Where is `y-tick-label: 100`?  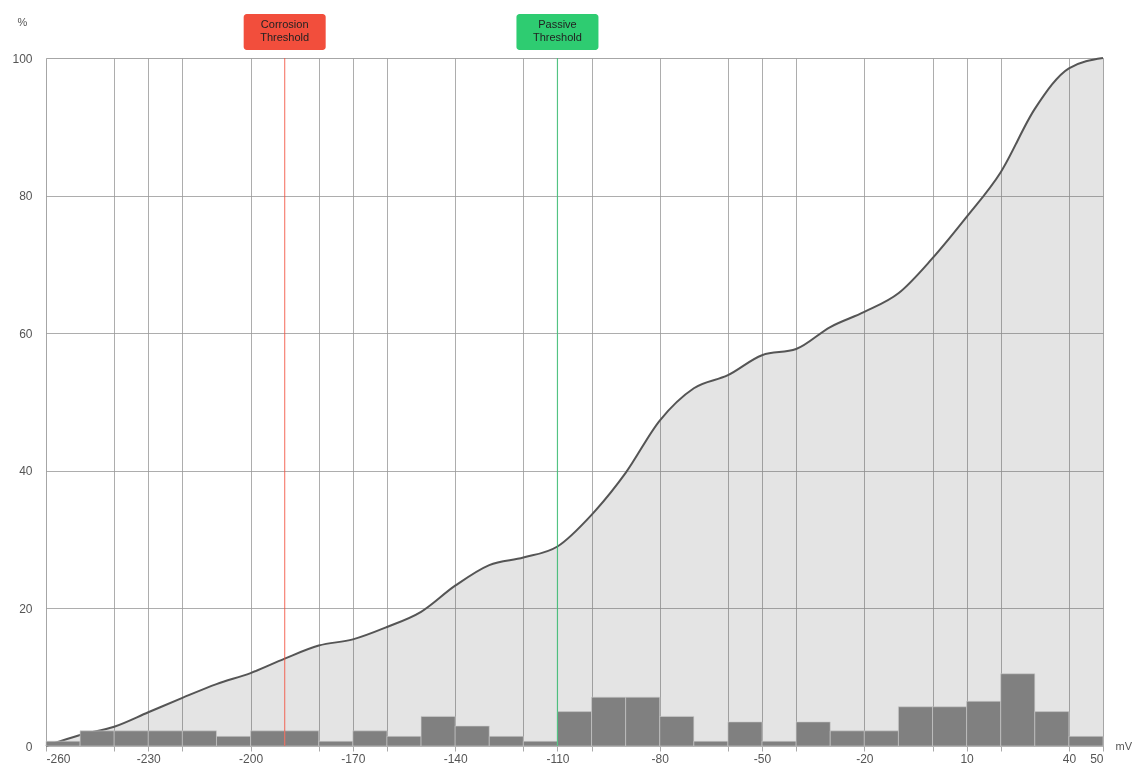
y-tick-label: 100 is located at coordinates (22, 58).